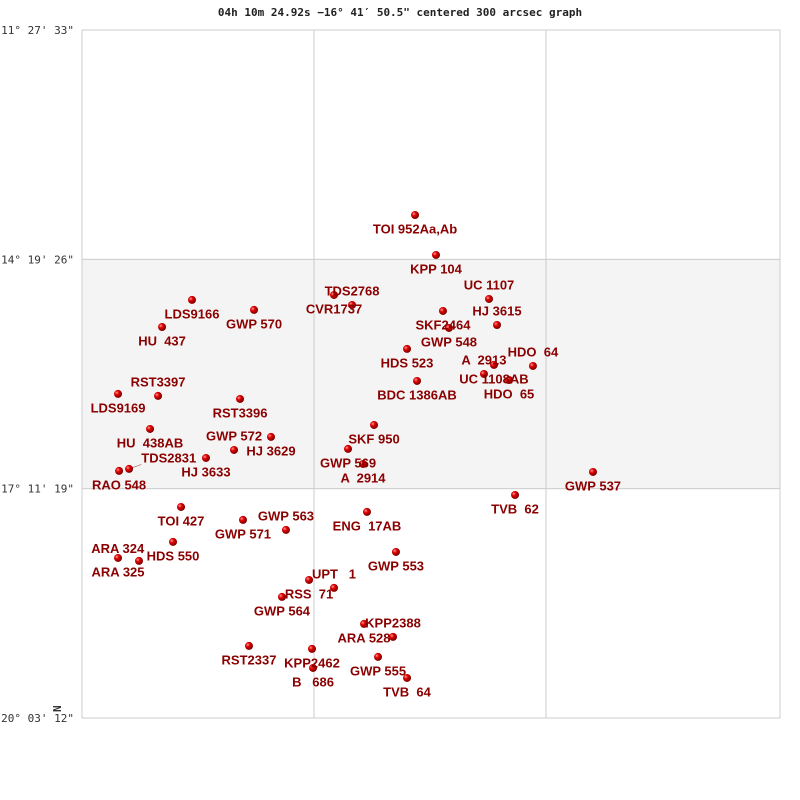 The width and height of the screenshot is (800, 800). I want to click on star-label: TDS2831, so click(168, 457).